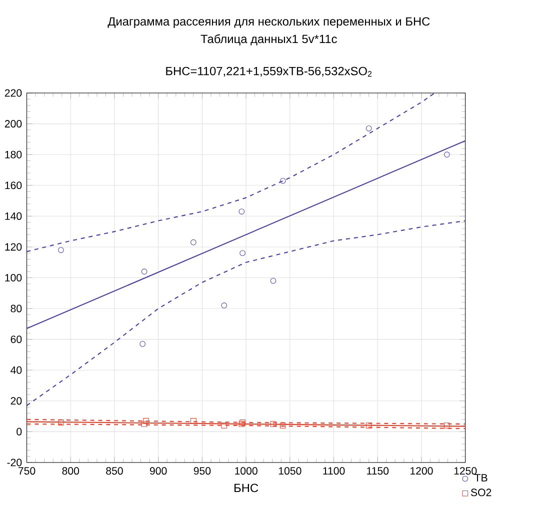  Describe the element at coordinates (269, 22) in the screenshot. I see `chart-title: Диаграмма рассеяния для нескольких переменных и БНС` at that location.